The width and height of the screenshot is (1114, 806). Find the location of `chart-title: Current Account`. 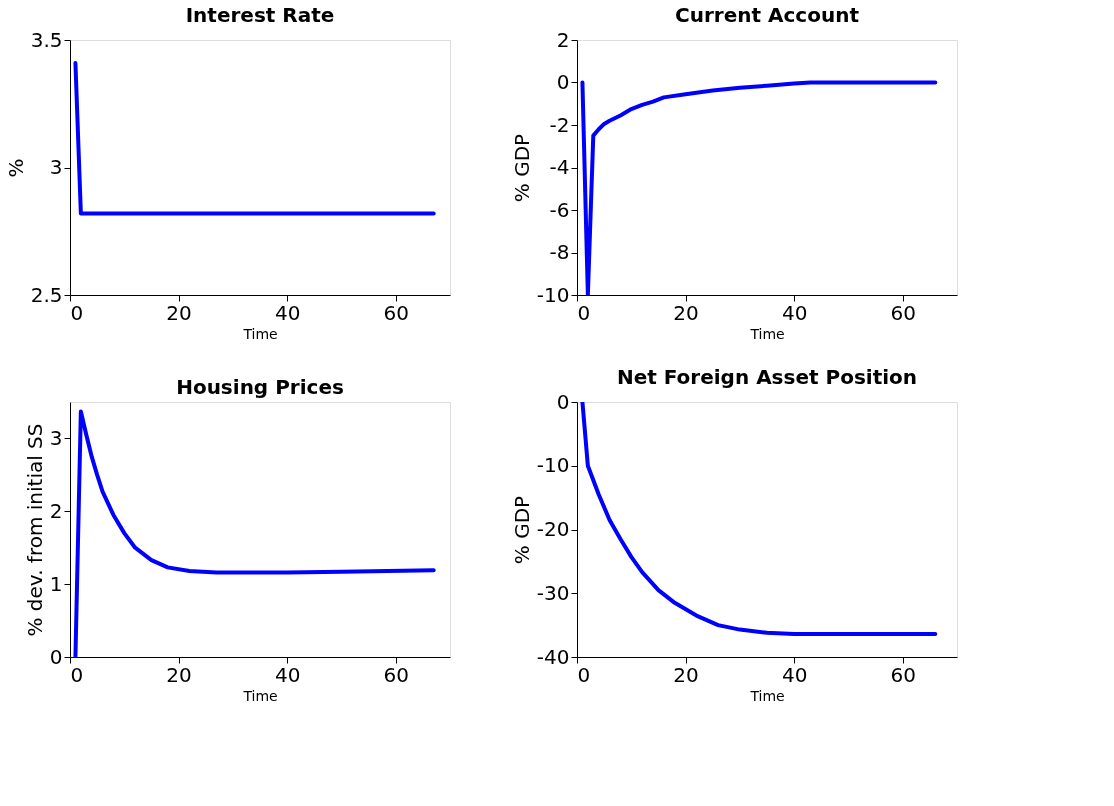

chart-title: Current Account is located at coordinates (767, 15).